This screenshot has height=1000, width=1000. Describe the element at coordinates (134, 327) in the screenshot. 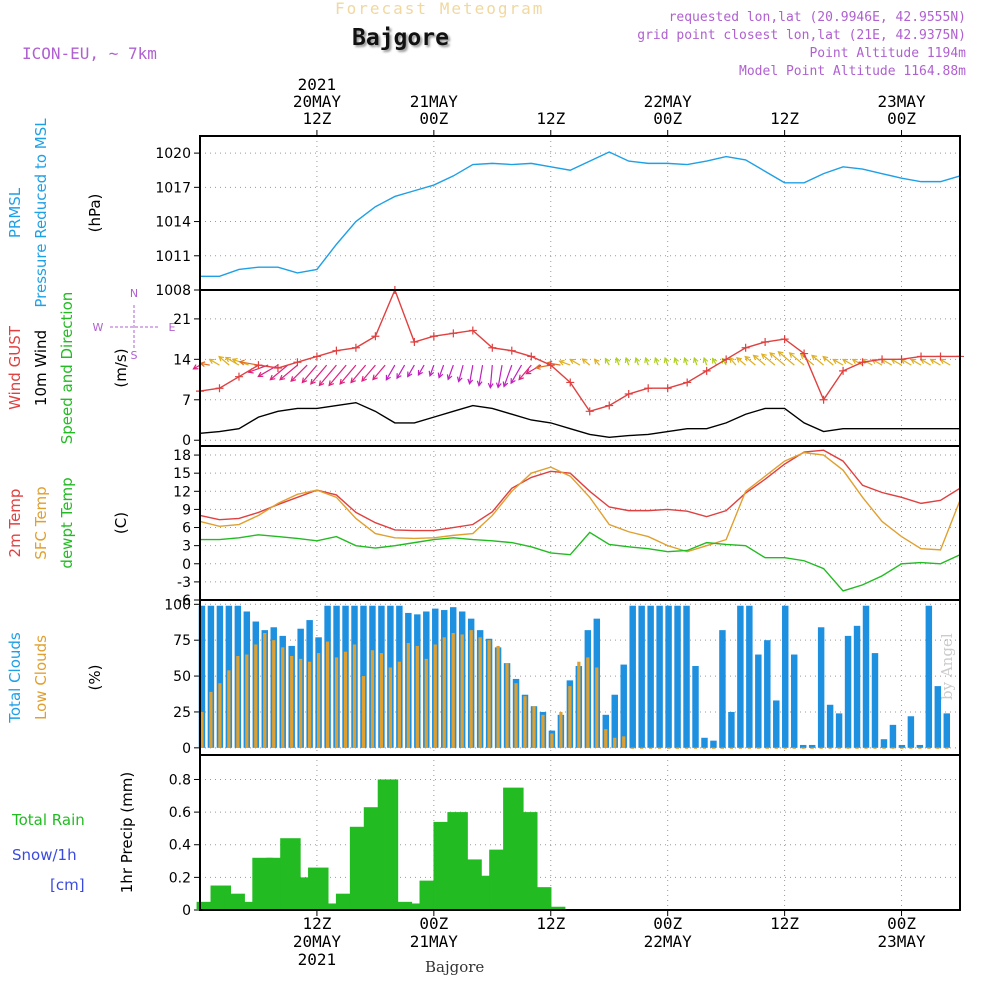

I see `compass-cross` at that location.